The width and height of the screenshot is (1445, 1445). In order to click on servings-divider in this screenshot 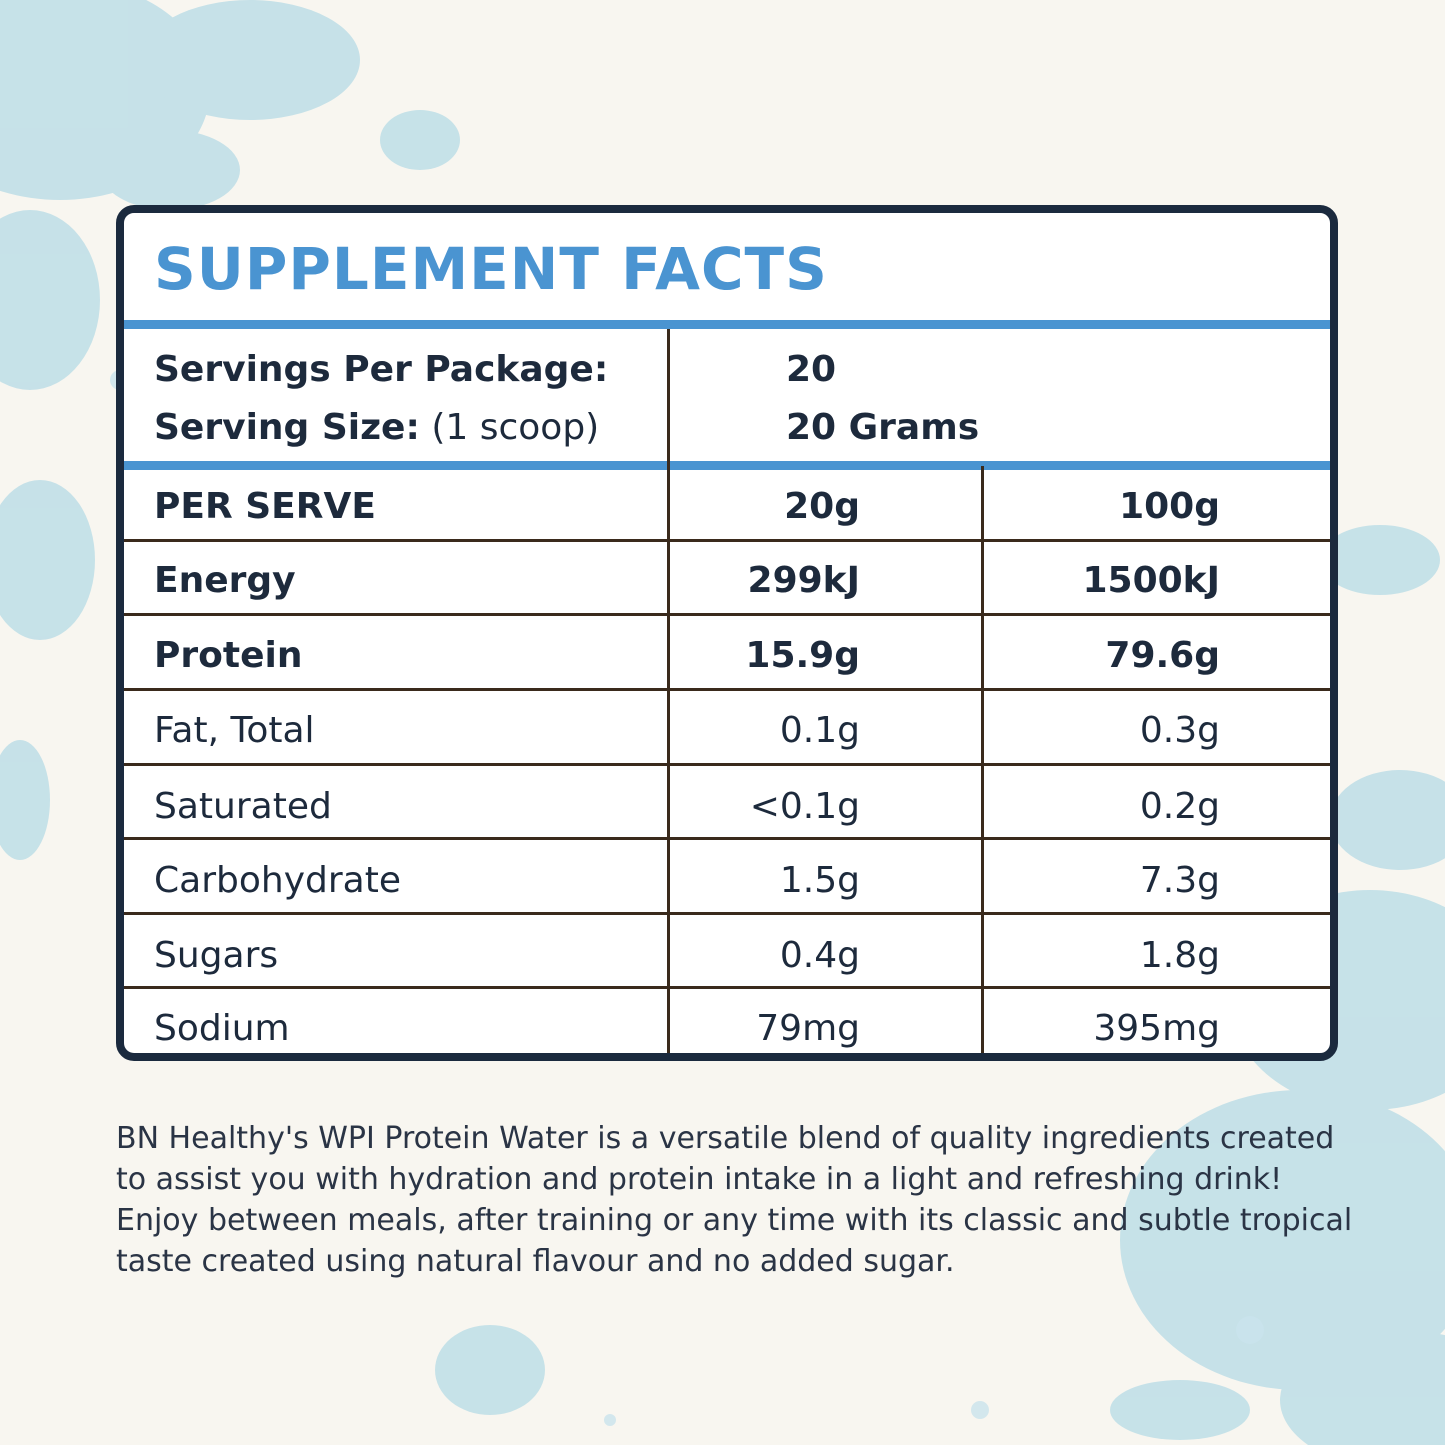, I will do `click(727, 465)`.